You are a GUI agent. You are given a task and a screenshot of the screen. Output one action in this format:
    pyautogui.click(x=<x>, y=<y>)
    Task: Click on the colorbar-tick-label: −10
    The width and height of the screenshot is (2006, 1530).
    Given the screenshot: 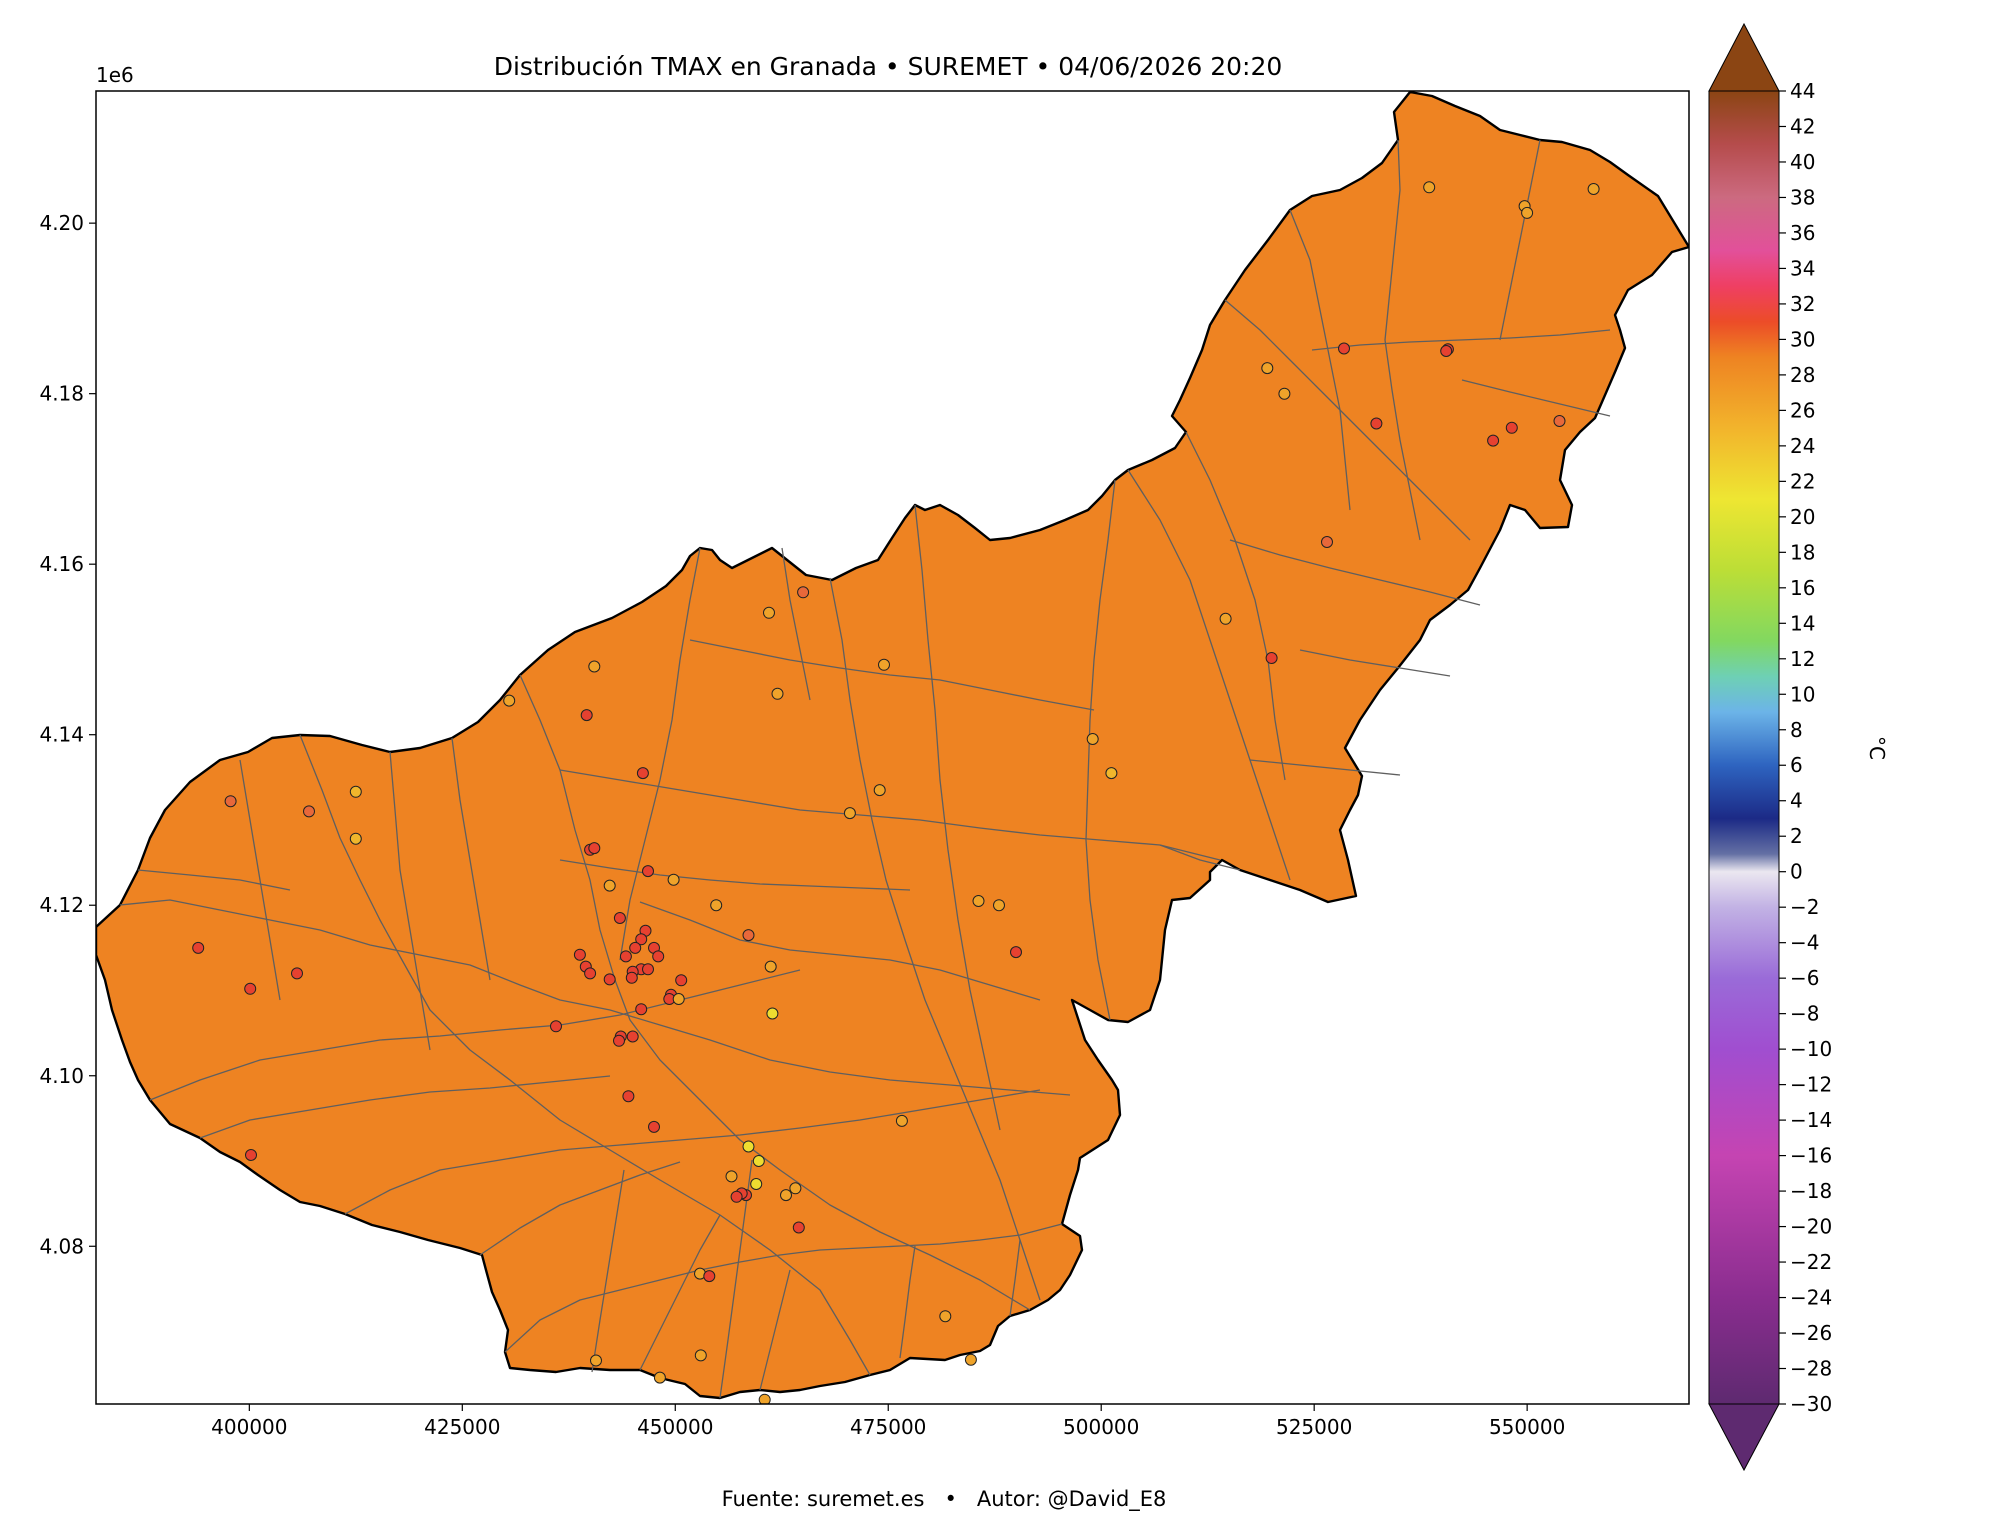 What is the action you would take?
    pyautogui.click(x=1811, y=1049)
    